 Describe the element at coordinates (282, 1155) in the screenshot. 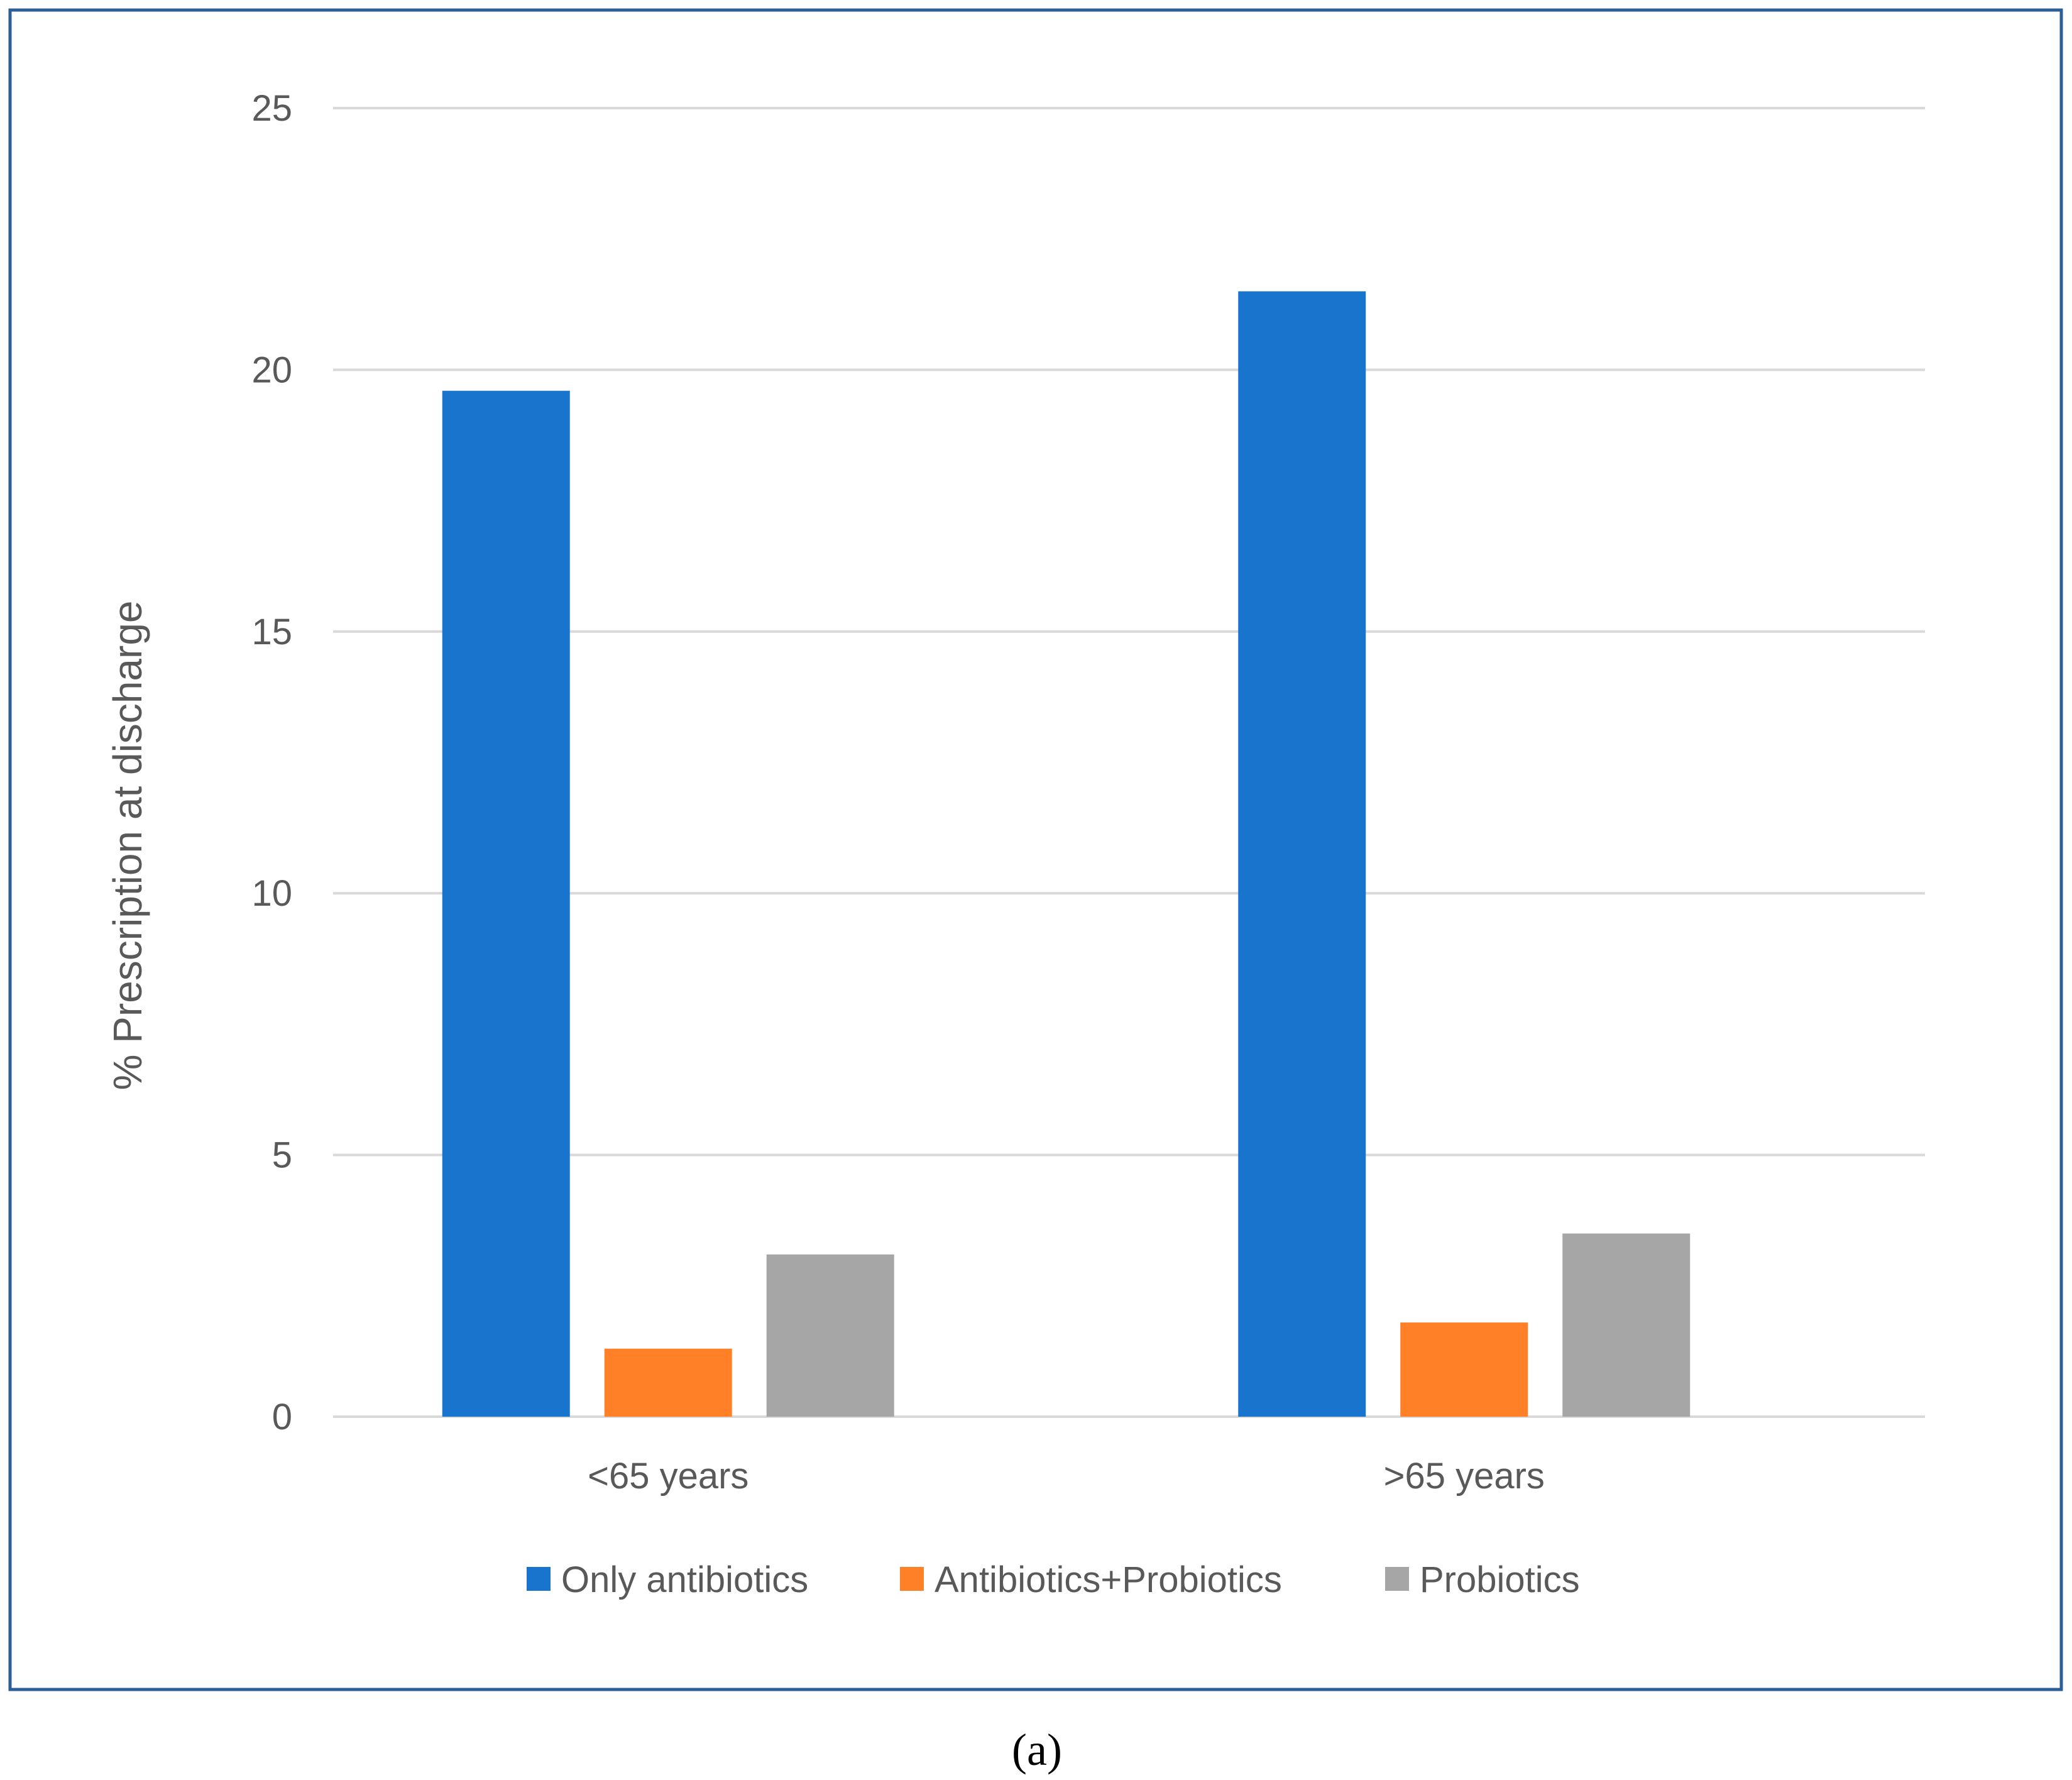

I see `y-tick-label: 5` at that location.